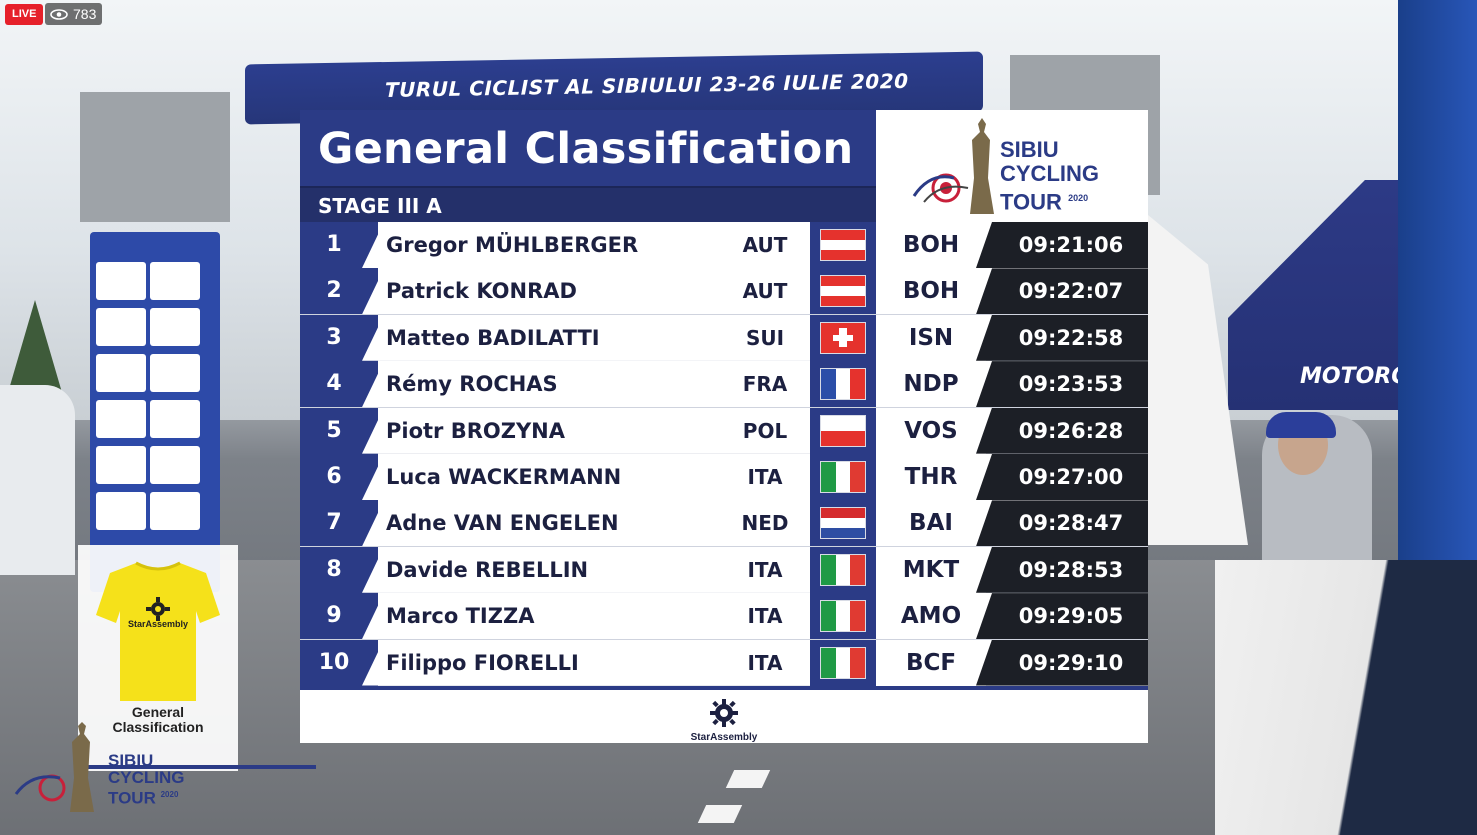 The image size is (1477, 835). What do you see at coordinates (931, 523) in the screenshot?
I see `rider-team: BAI` at bounding box center [931, 523].